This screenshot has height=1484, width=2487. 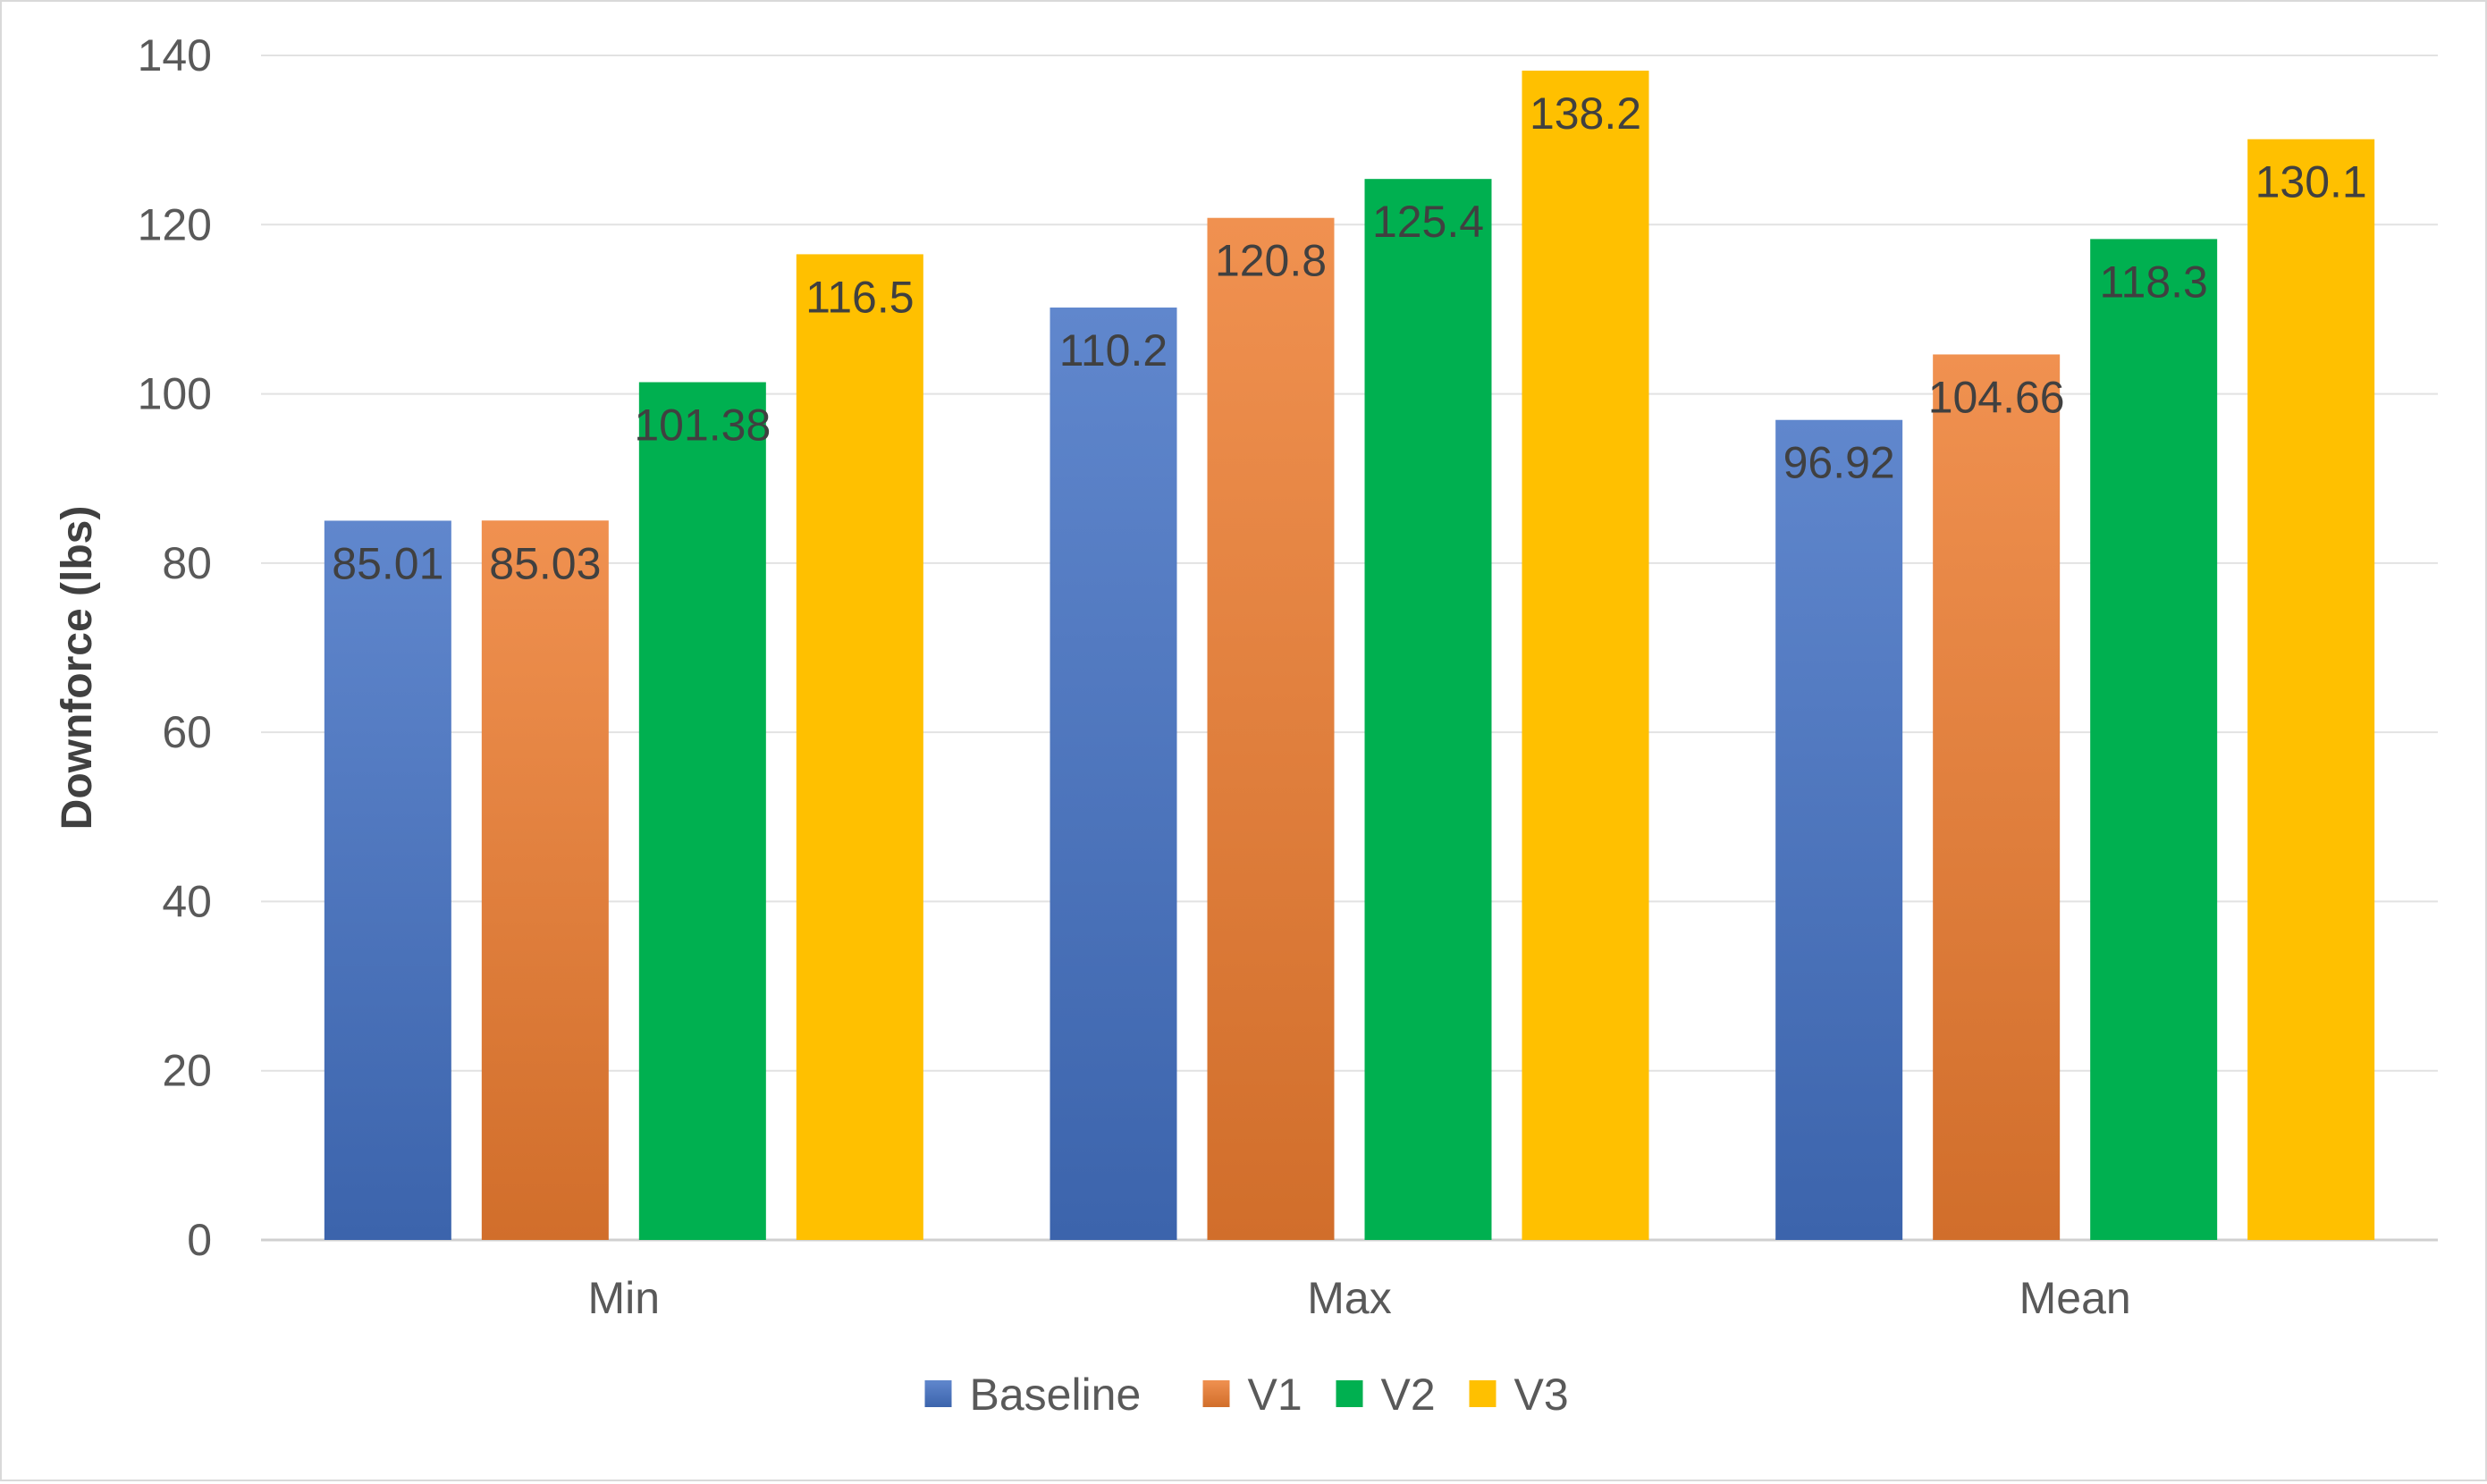 What do you see at coordinates (1114, 350) in the screenshot?
I see `data-label-baseline-max: 110.2` at bounding box center [1114, 350].